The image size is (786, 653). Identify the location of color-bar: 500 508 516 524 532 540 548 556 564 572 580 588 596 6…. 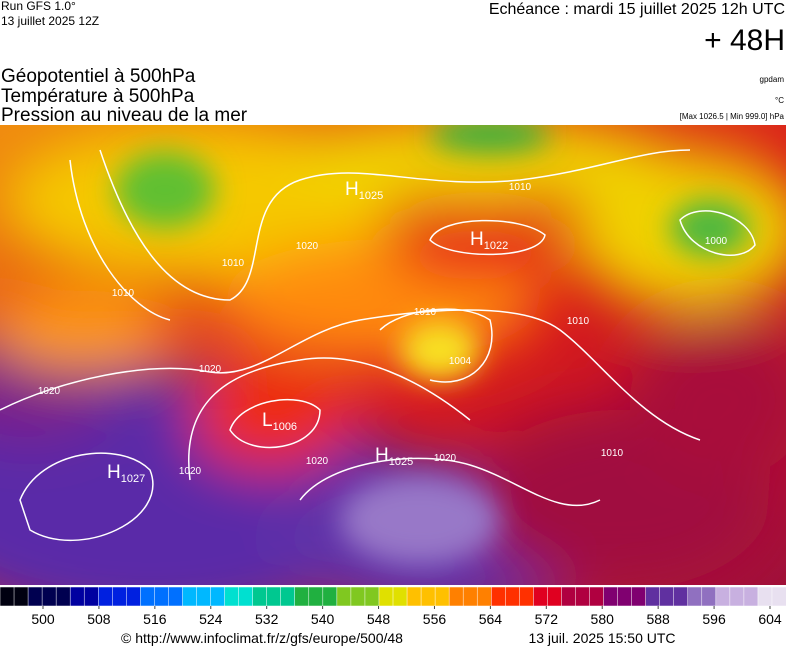
(393, 606).